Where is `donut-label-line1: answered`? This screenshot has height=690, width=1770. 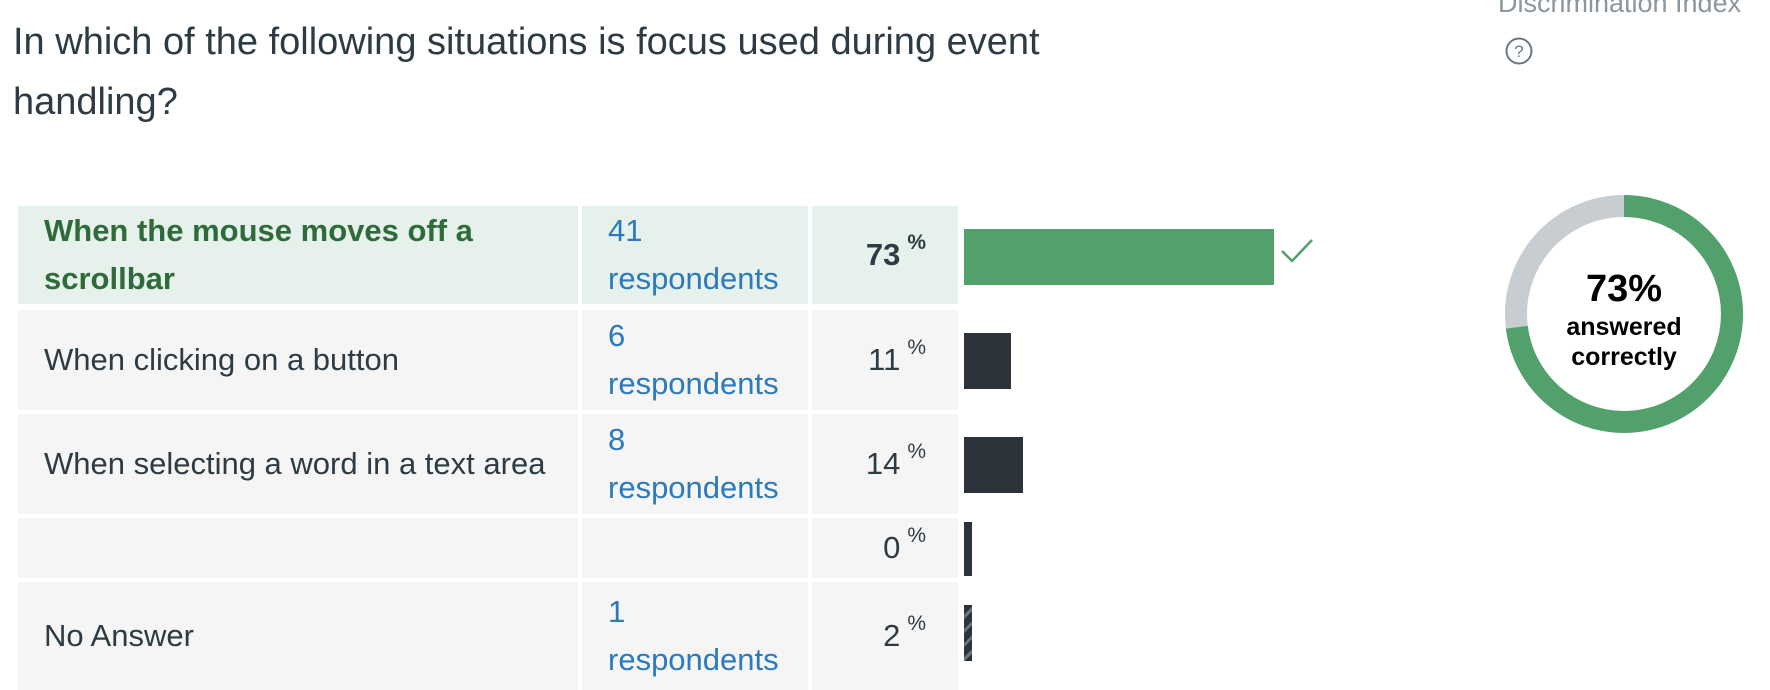 donut-label-line1: answered is located at coordinates (1624, 327).